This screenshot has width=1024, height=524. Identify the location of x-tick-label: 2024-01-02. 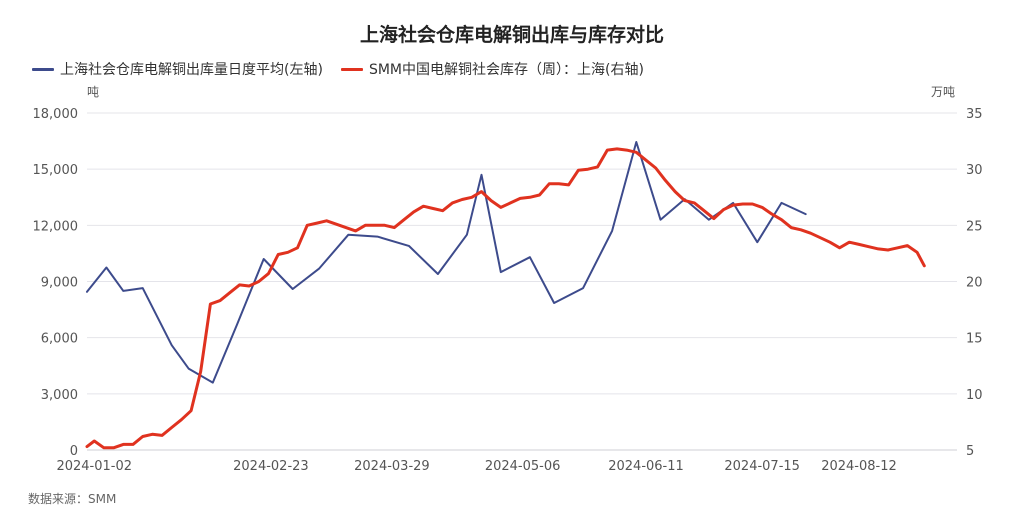
(94, 466).